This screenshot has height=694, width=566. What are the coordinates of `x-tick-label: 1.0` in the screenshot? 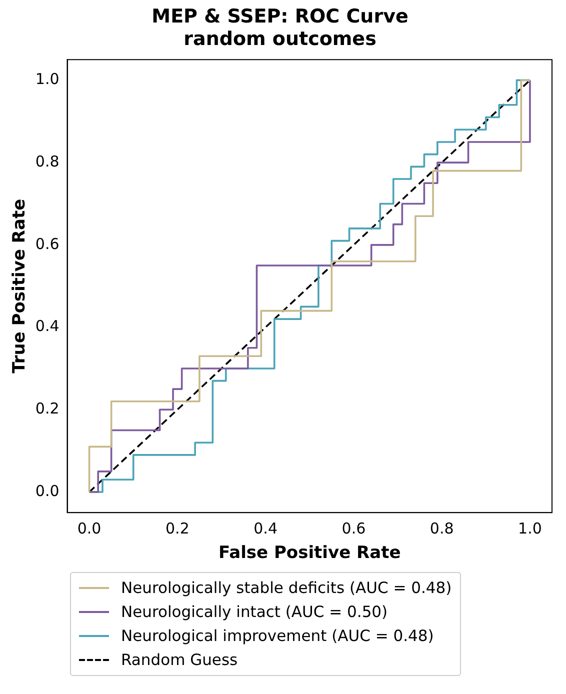 It's located at (530, 528).